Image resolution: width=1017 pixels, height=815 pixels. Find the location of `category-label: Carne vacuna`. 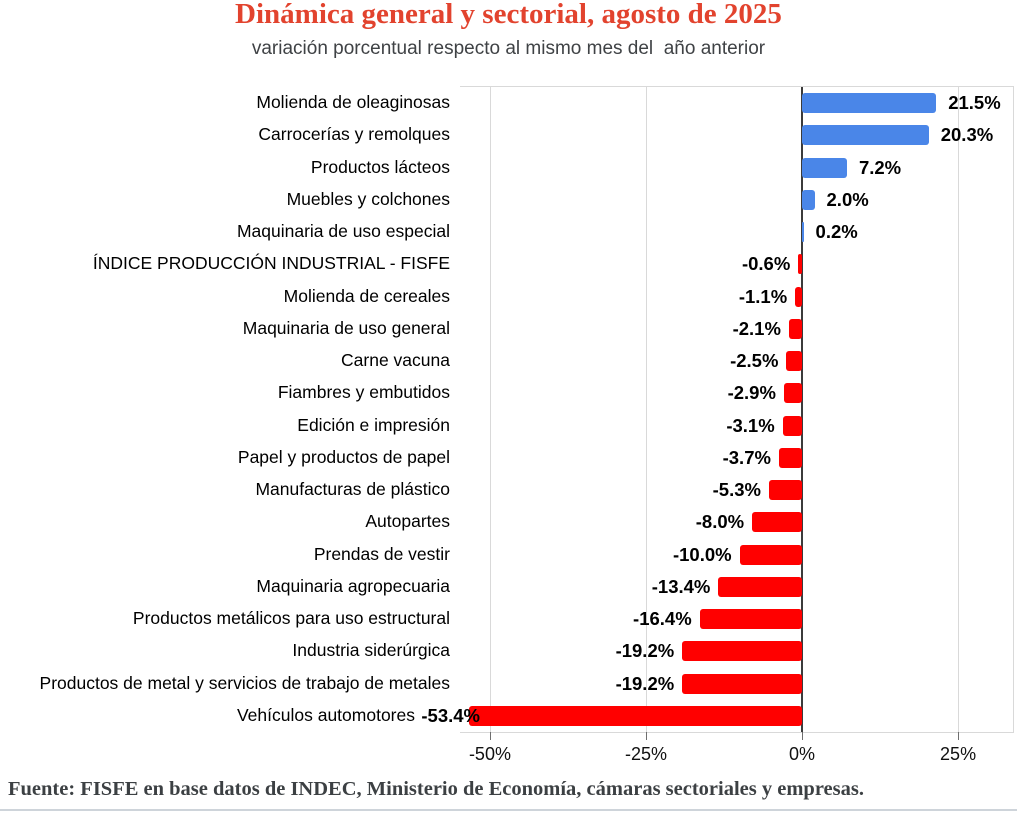

category-label: Carne vacuna is located at coordinates (395, 360).